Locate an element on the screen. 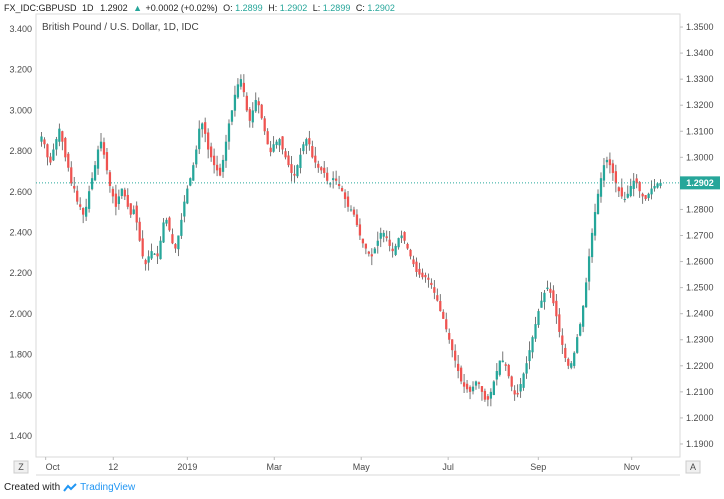 This screenshot has width=724, height=499. time-axis: Oct 12 2019 Mar May Jul Sep Nov is located at coordinates (343, 464).